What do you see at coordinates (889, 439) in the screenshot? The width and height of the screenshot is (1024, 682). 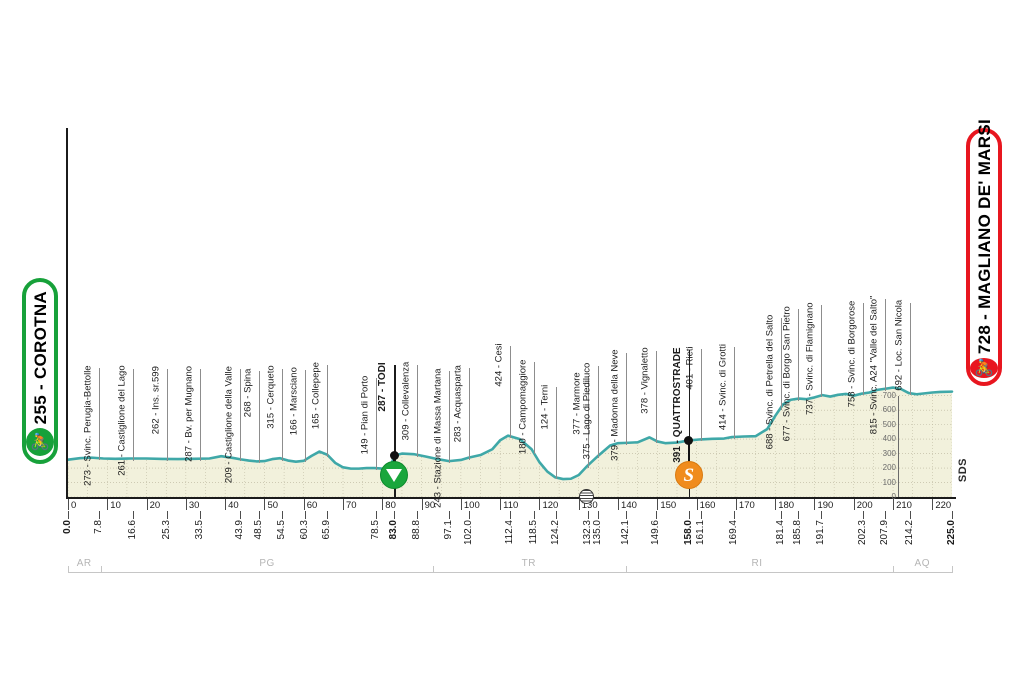 I see `elevation-tick-label: 400` at bounding box center [889, 439].